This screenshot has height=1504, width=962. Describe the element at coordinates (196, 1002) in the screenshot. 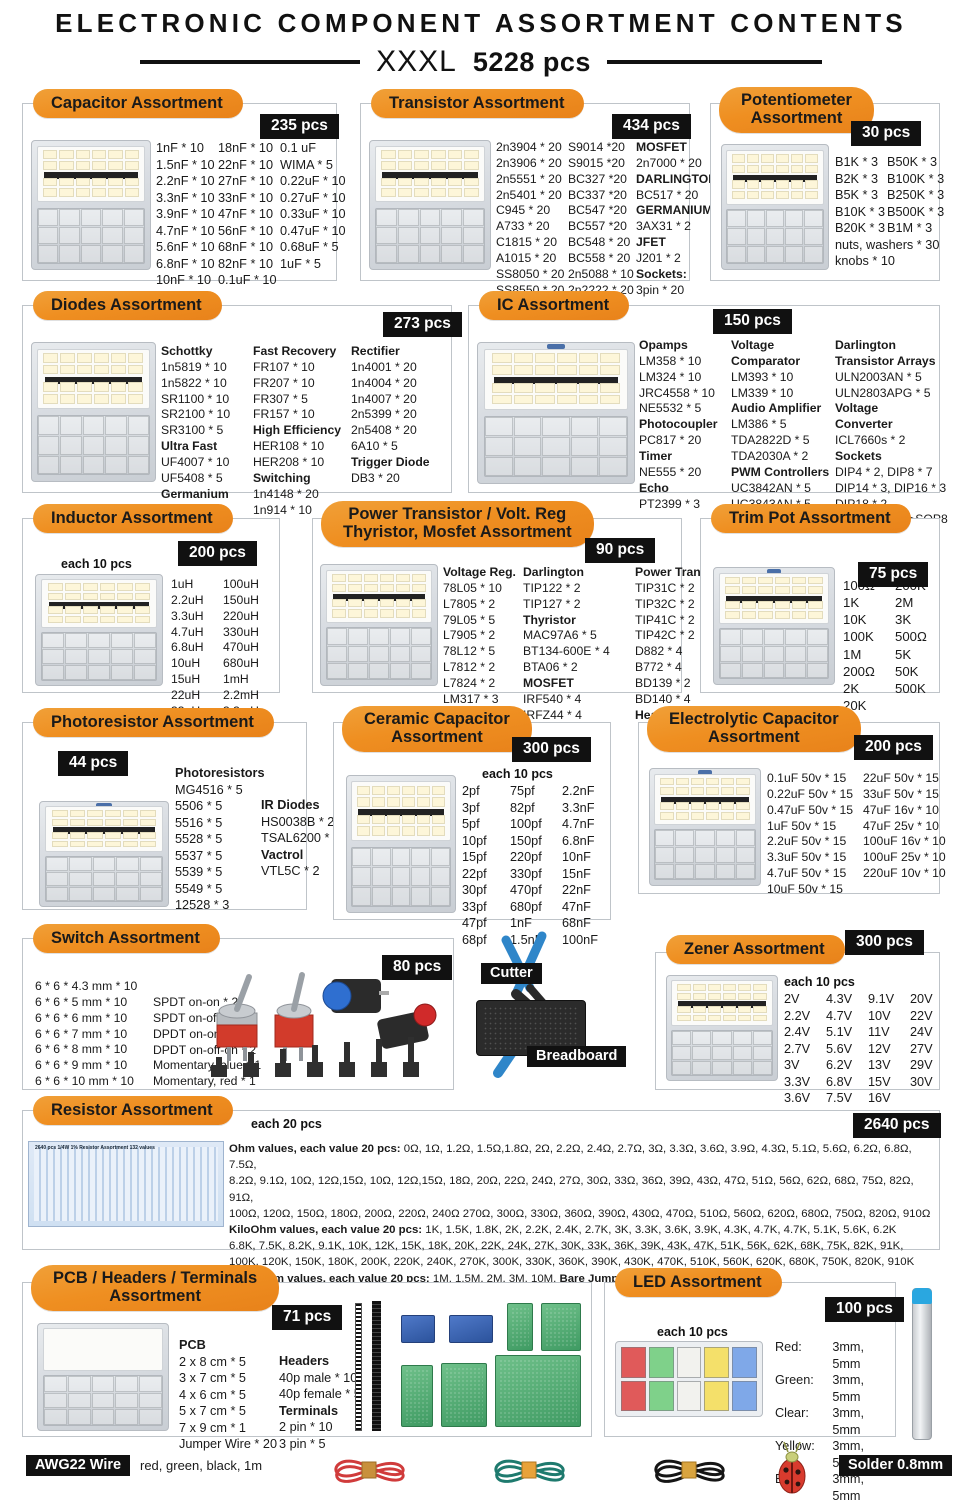

I see `list-item: SPDT on-on * 2` at that location.